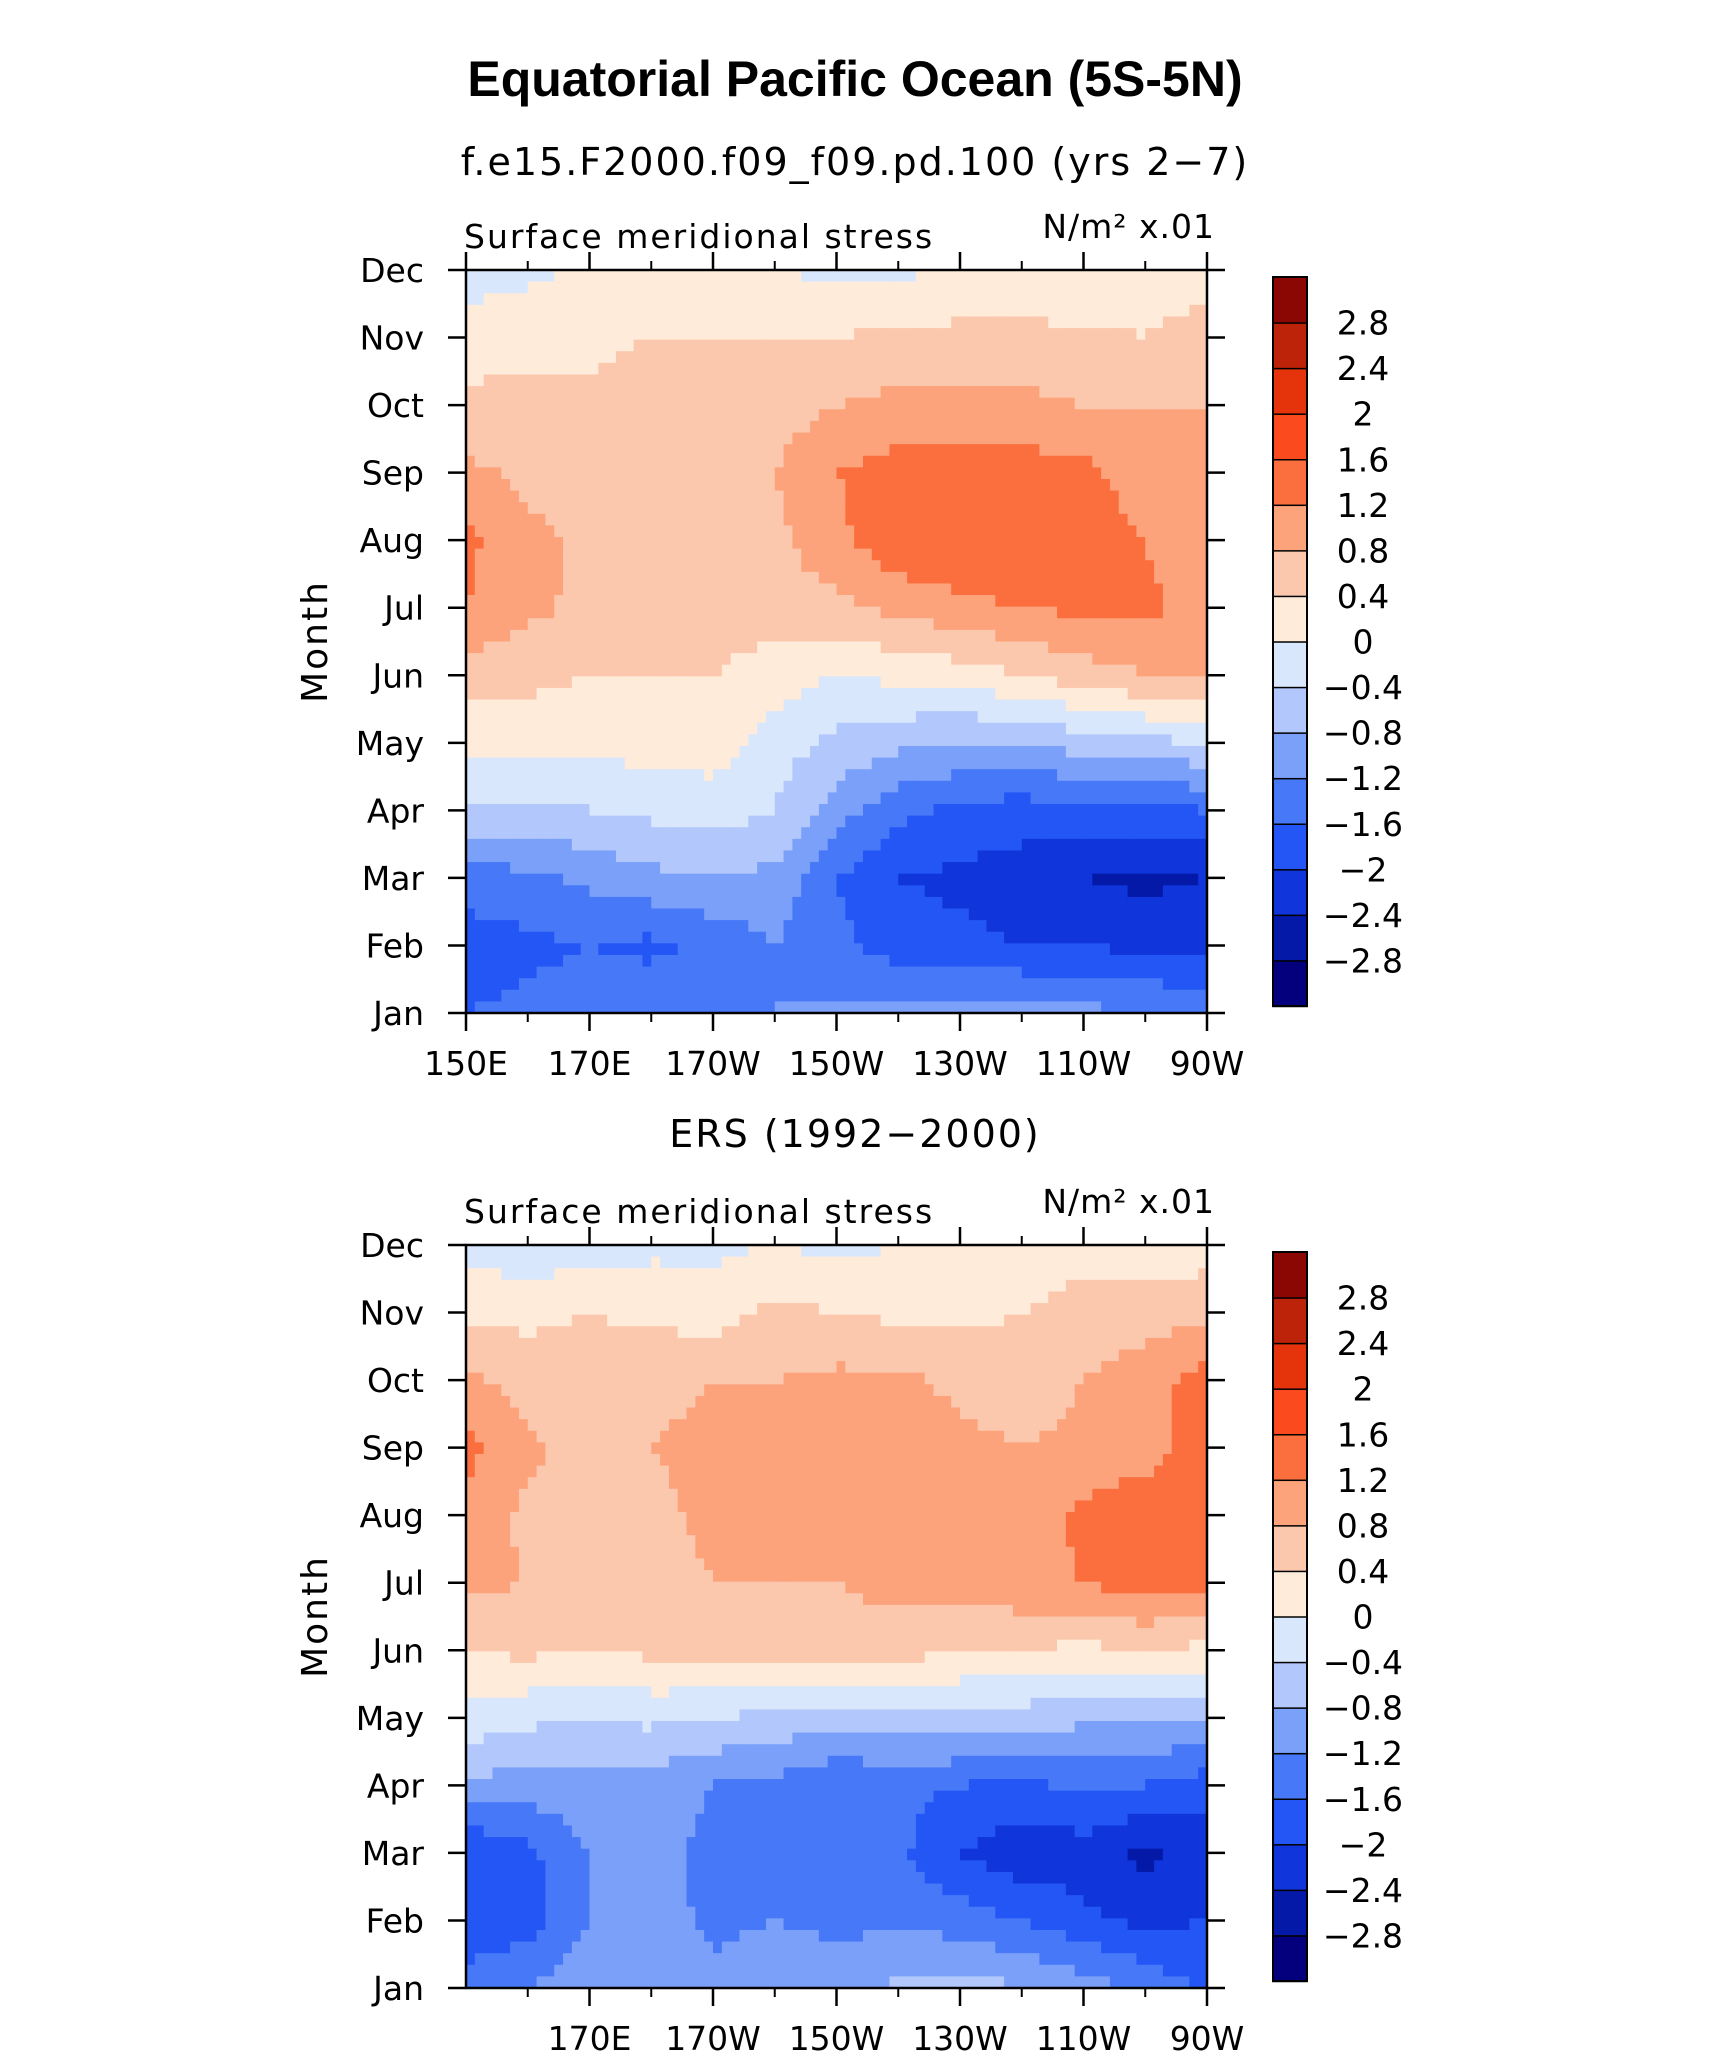 This screenshot has height=2062, width=1710. Describe the element at coordinates (855, 162) in the screenshot. I see `panel1-subtitle: f.e15.F2000.f09_f09.pd.100 (yrs 2−7)` at that location.